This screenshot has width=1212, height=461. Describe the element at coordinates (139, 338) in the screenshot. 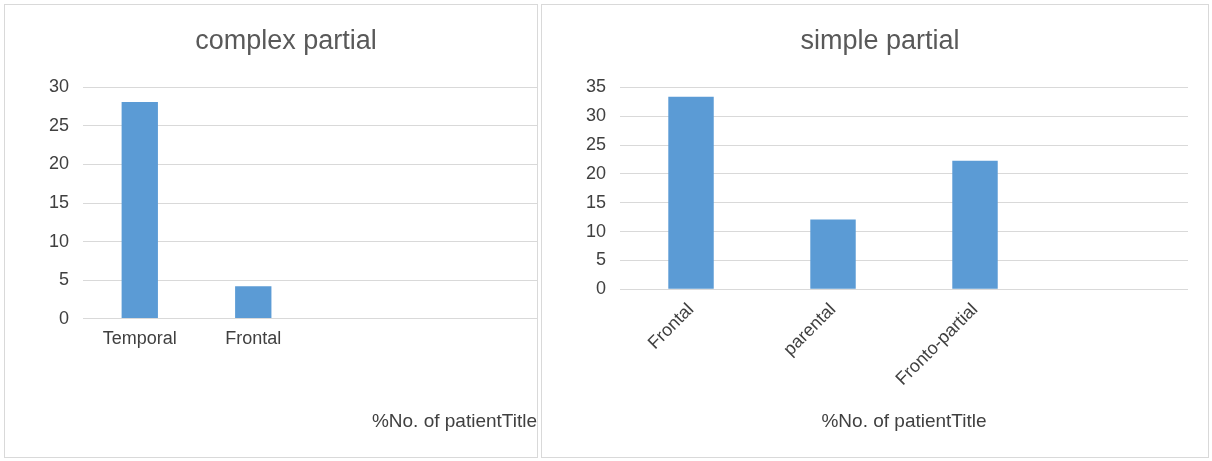

I see `x-tick-label: Temporal` at that location.